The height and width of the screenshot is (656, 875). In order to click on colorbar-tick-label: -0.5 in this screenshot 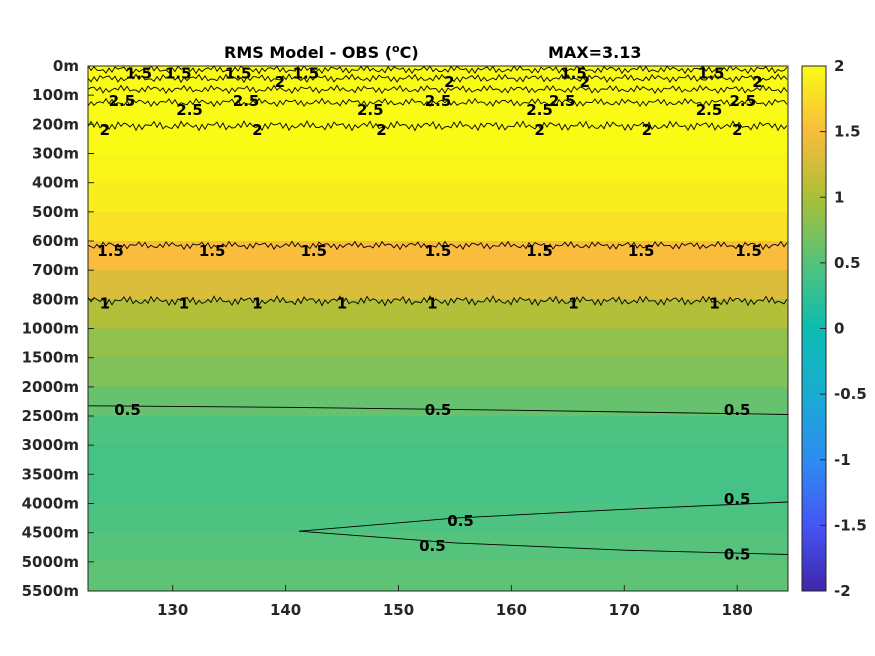, I will do `click(850, 394)`.